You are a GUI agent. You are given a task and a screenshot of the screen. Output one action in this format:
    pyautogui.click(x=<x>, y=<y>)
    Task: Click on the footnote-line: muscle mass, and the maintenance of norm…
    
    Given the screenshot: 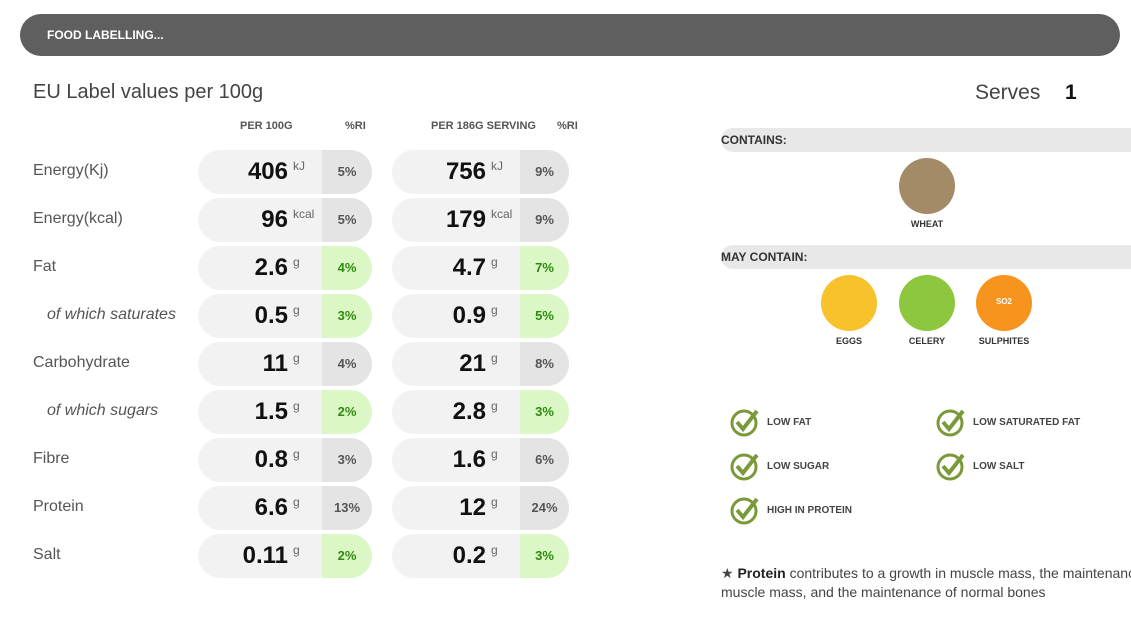 What is the action you would take?
    pyautogui.click(x=883, y=592)
    